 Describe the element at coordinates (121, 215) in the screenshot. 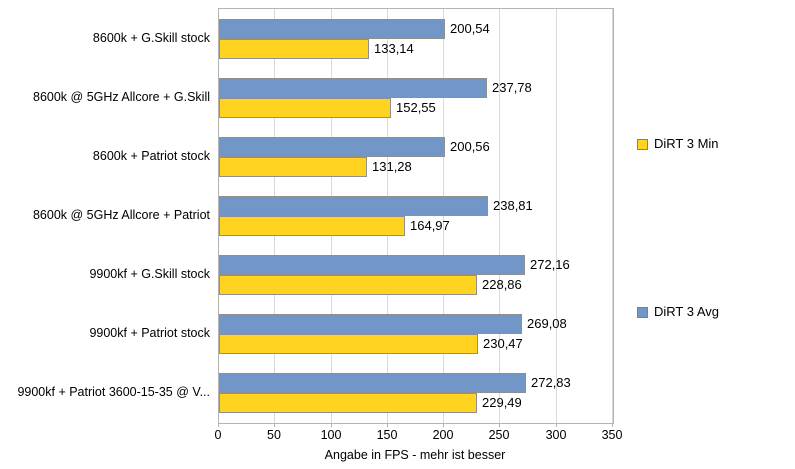

I see `category-label: 8600k @ 5GHz Allcore + Patriot` at that location.